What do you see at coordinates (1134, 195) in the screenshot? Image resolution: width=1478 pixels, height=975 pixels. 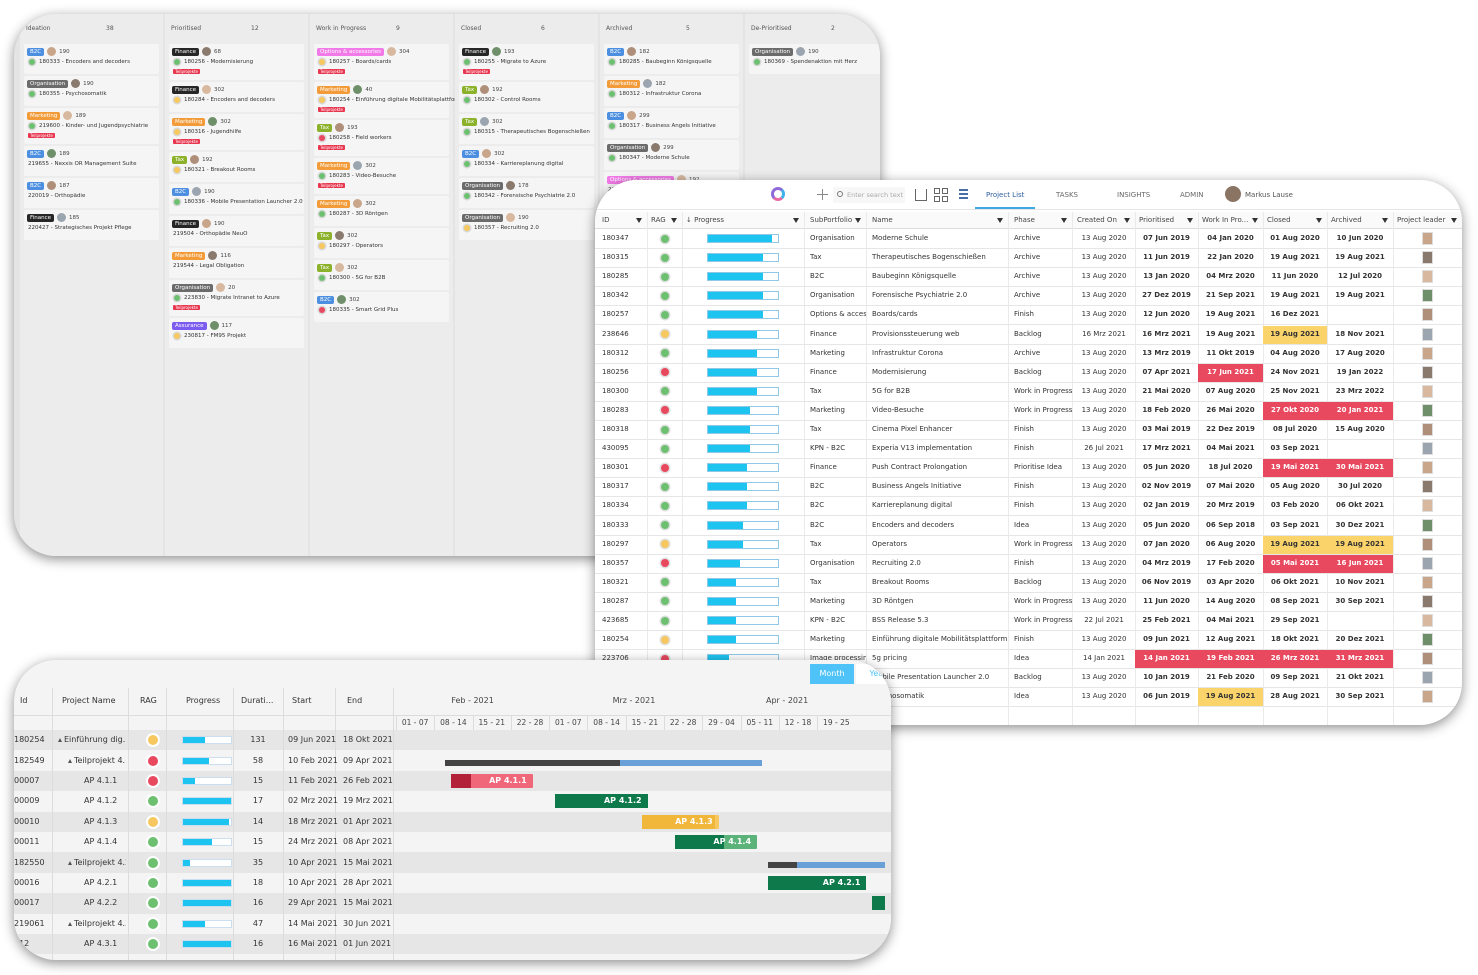 I see `nav-tab: INSIGHTS` at bounding box center [1134, 195].